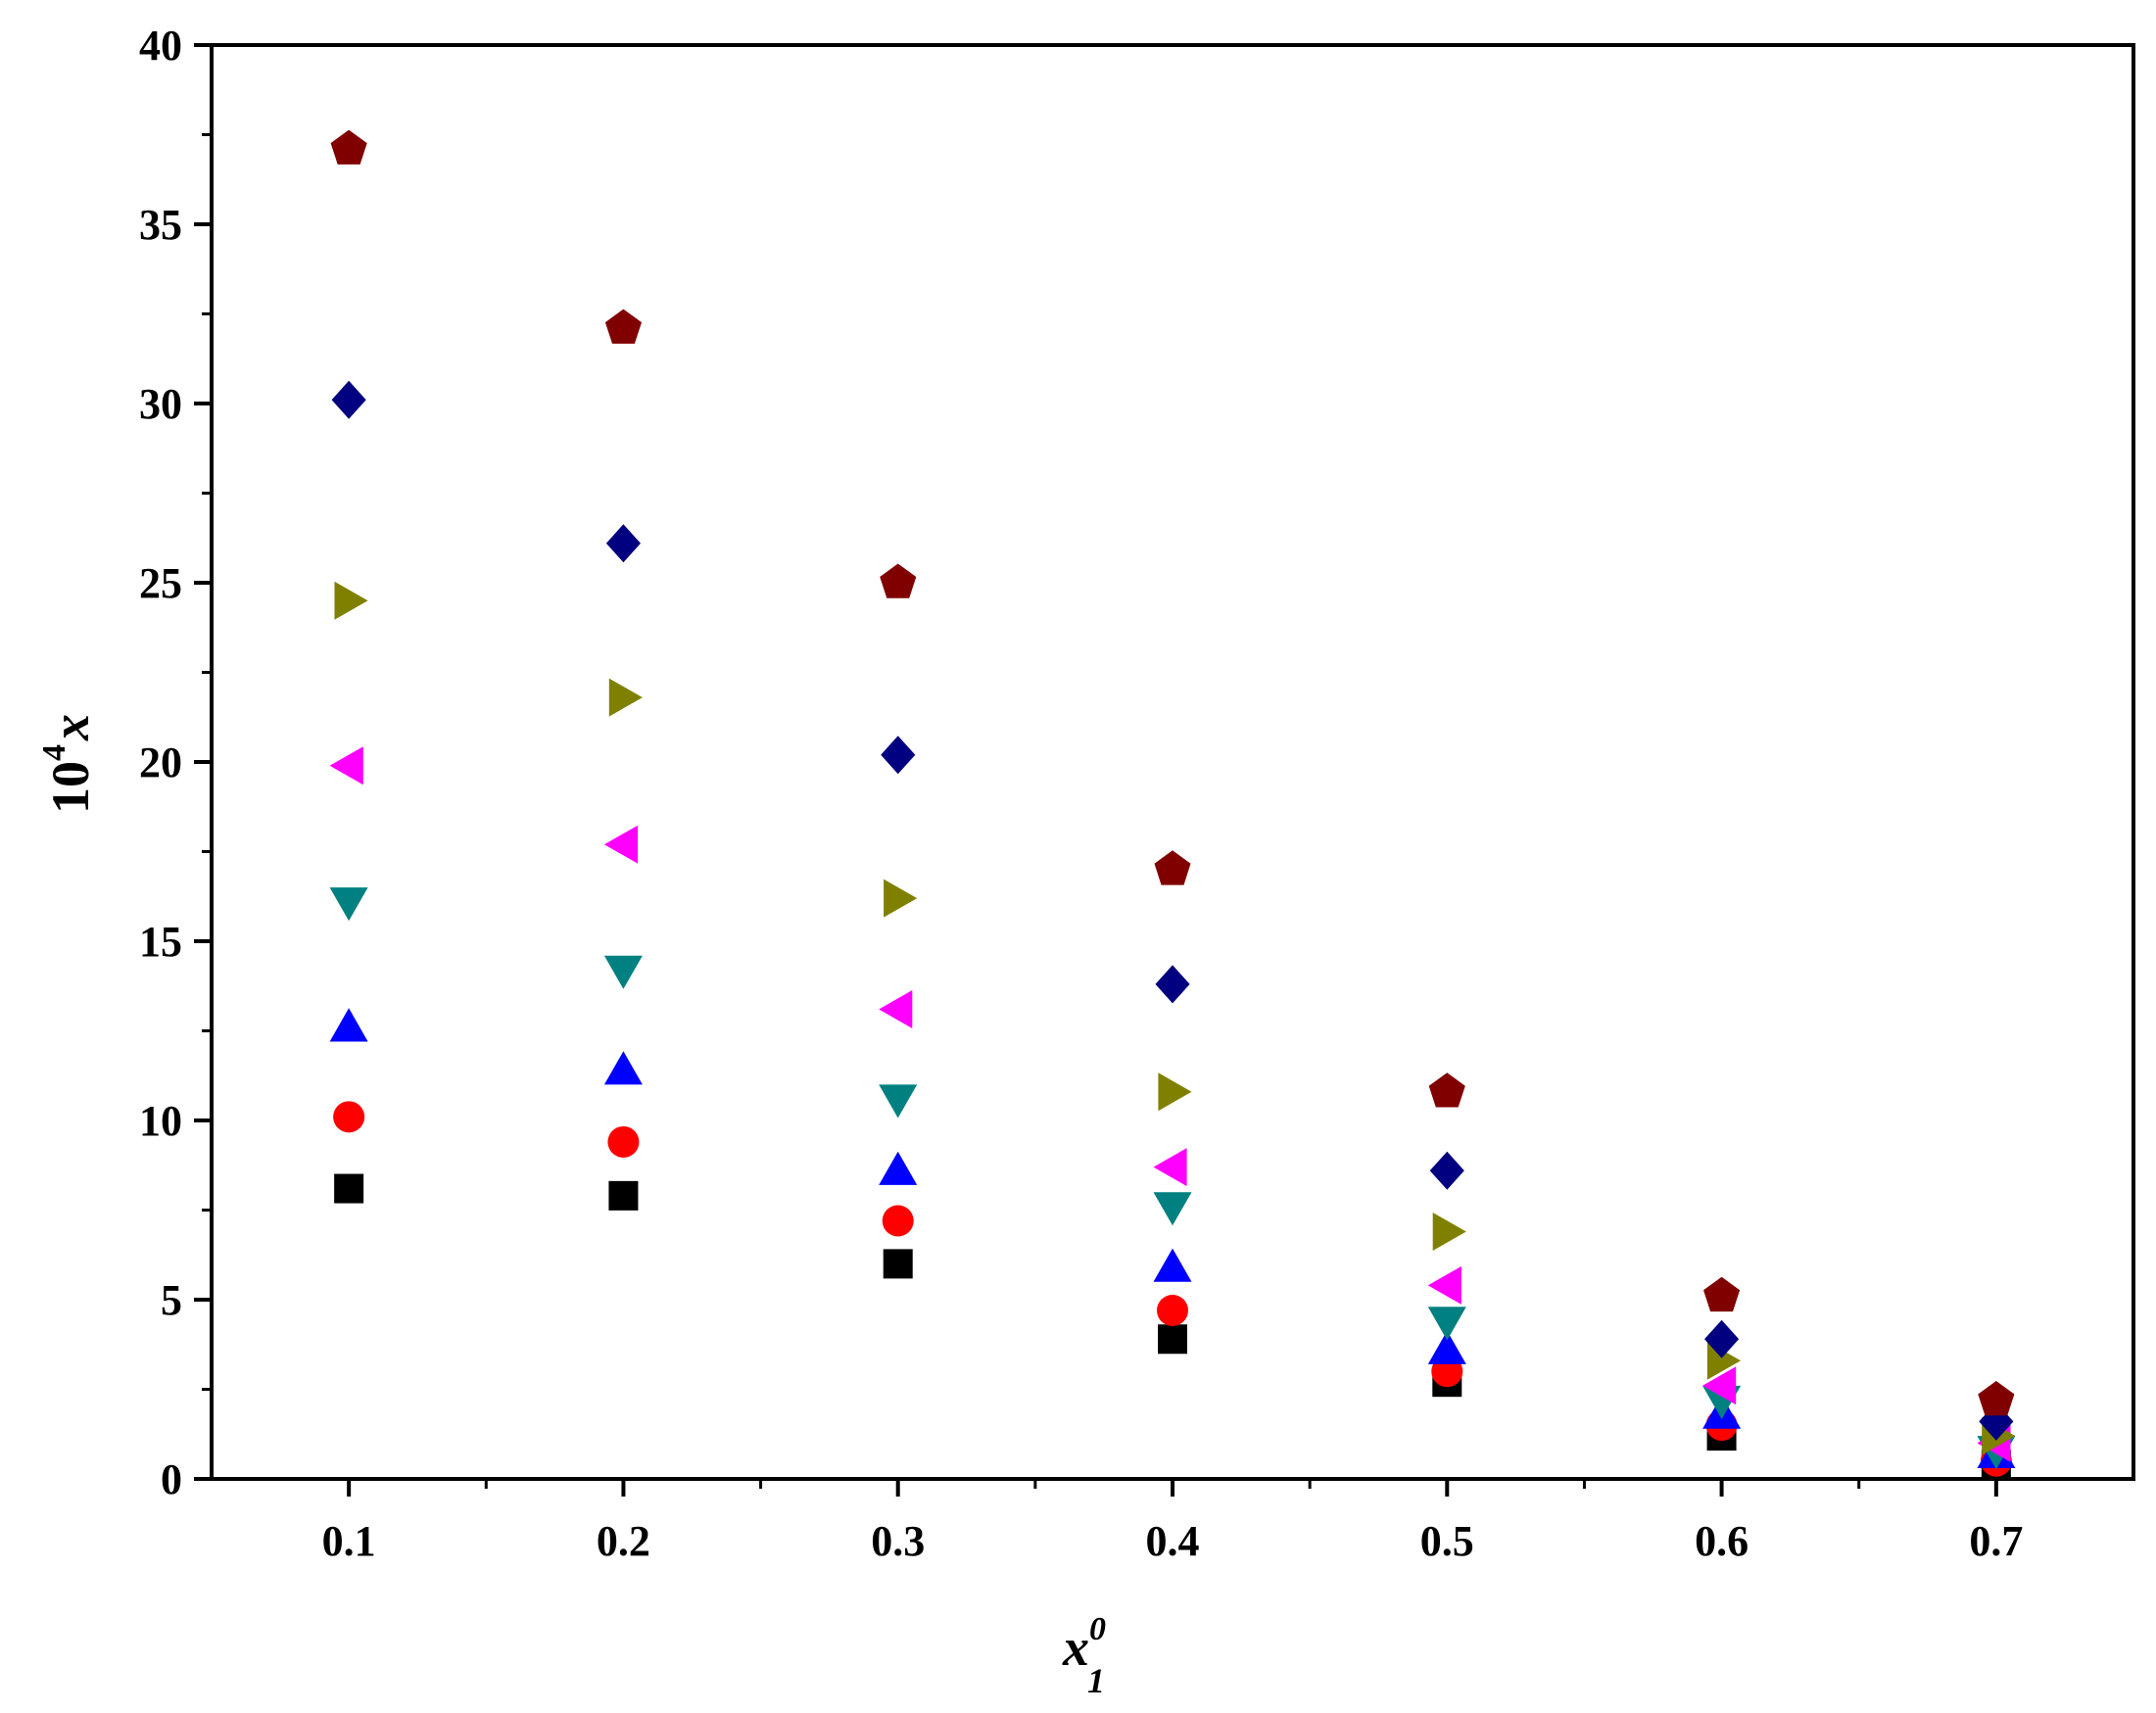 This screenshot has height=1713, width=2156. Describe the element at coordinates (1996, 1541) in the screenshot. I see `x-tick-label: 0.7` at that location.